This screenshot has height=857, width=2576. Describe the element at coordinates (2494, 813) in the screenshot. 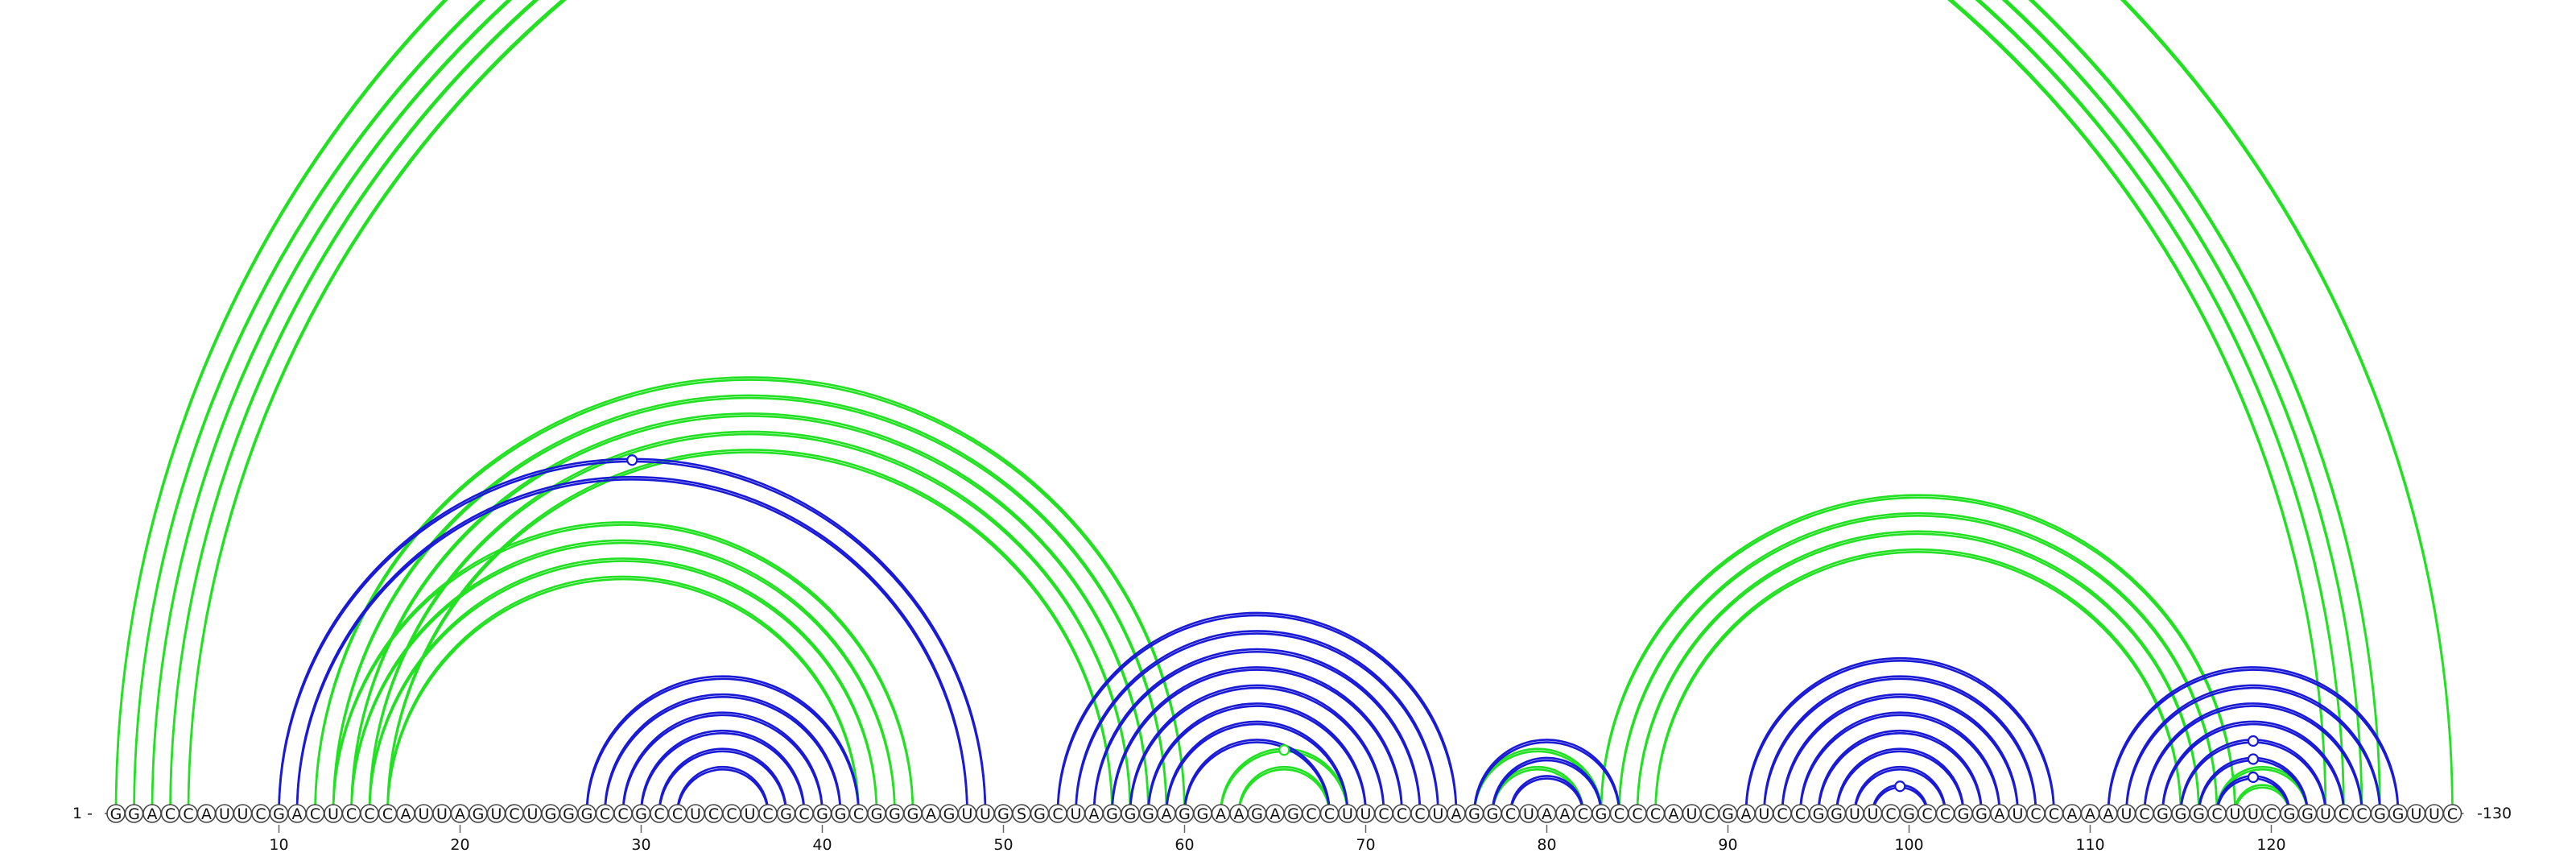

I see `end-label: -130` at that location.